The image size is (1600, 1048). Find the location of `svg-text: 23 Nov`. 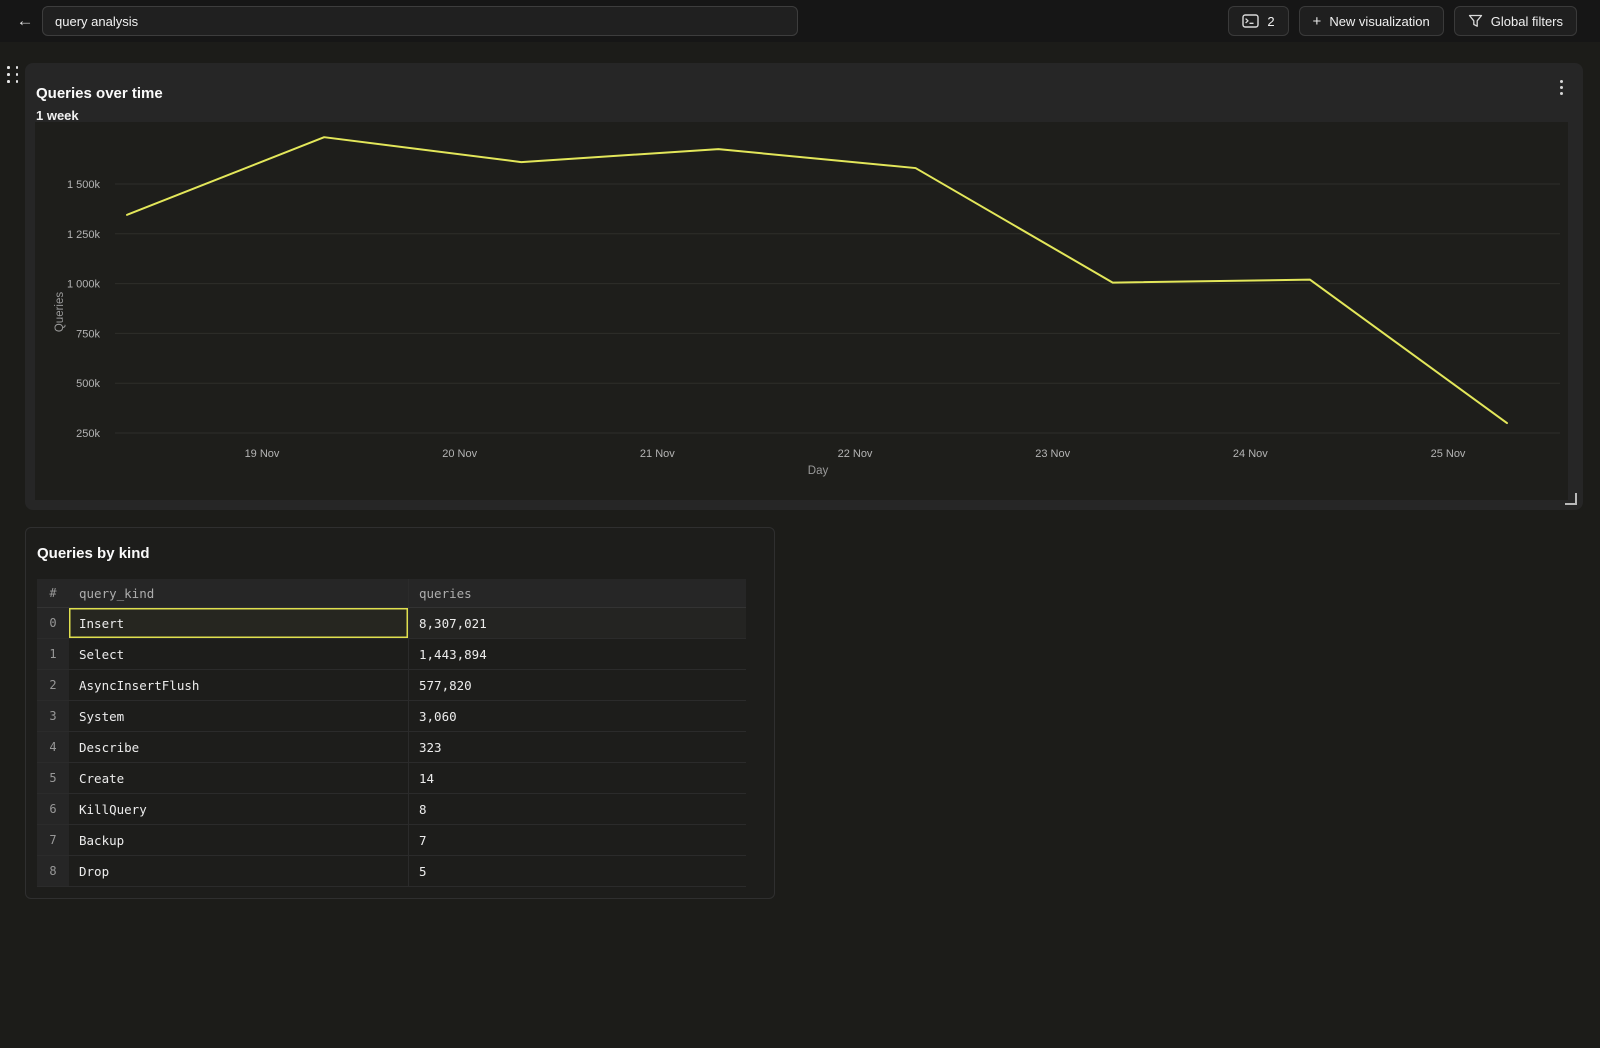

svg-text: 23 Nov is located at coordinates (1052, 454).